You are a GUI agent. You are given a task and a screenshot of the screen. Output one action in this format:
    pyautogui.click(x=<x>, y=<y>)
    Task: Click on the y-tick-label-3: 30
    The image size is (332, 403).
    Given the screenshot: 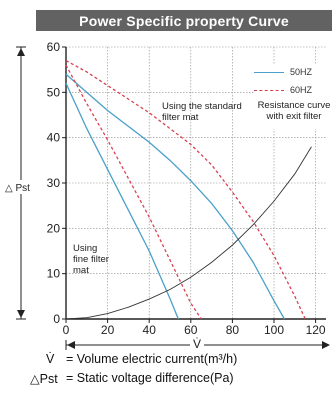 What is the action you would take?
    pyautogui.click(x=54, y=183)
    